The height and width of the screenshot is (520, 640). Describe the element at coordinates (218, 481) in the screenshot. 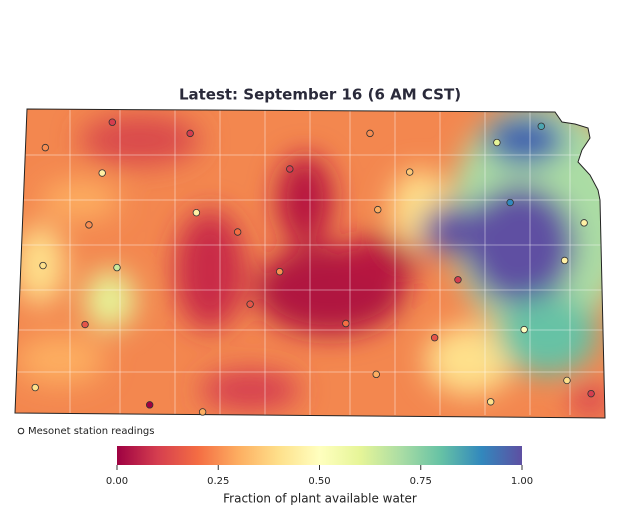

I see `colorbar-tick-label: 0.25` at that location.